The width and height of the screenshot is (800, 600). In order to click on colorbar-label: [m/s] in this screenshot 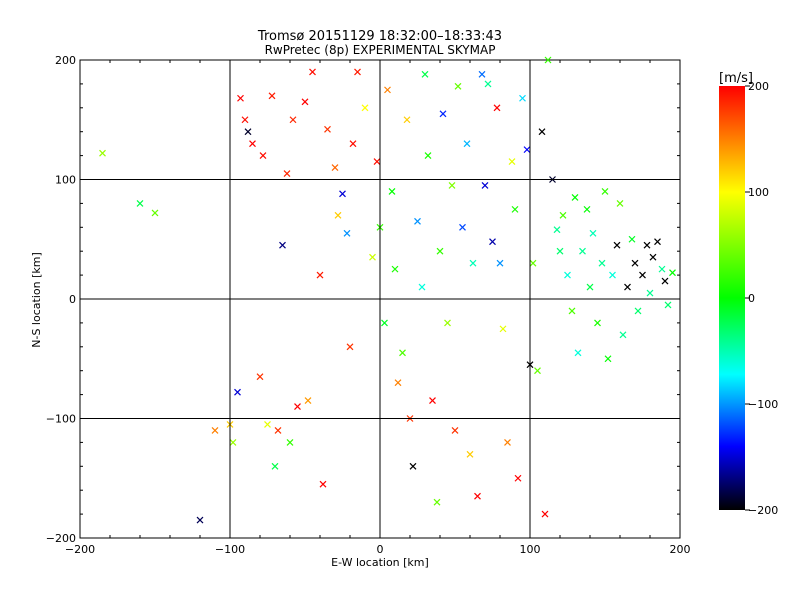, I will do `click(736, 78)`.